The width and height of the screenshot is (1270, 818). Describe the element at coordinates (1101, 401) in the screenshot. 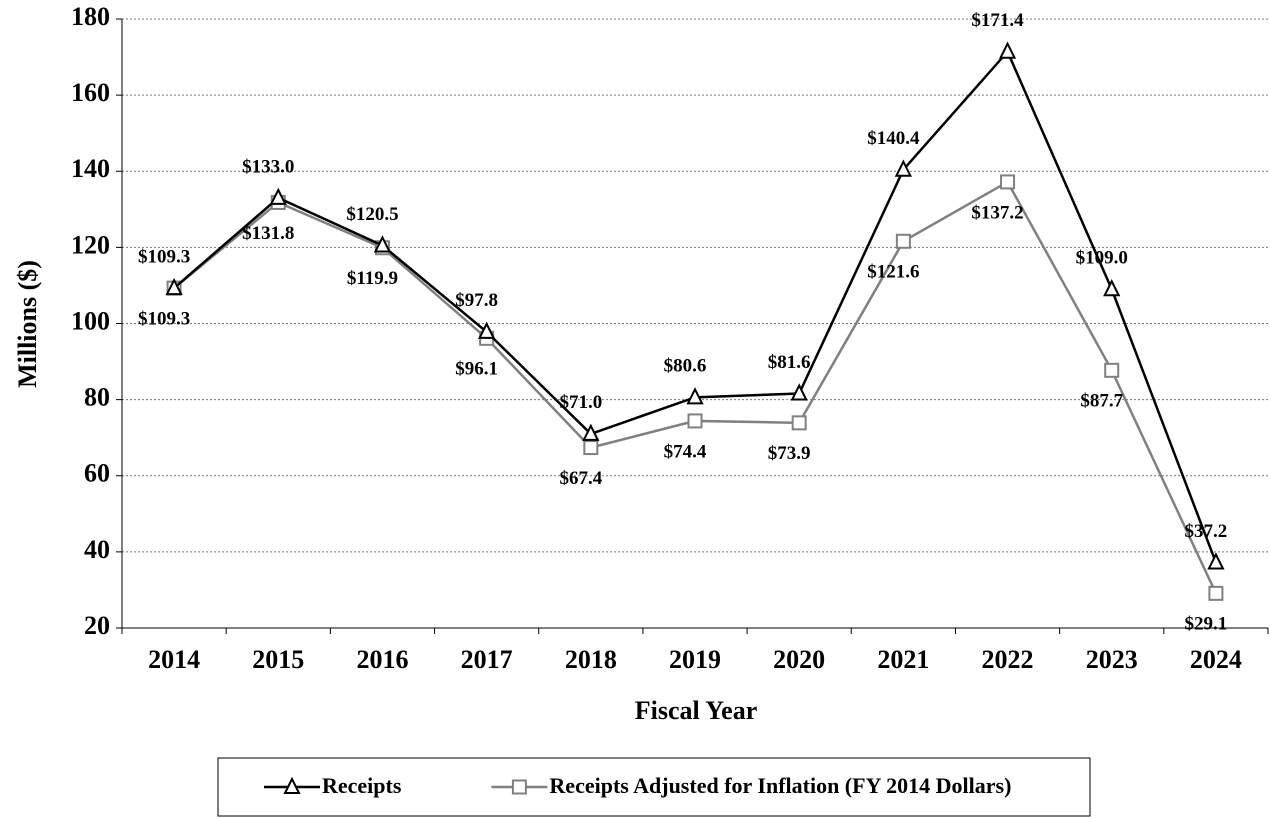

I see `data-label: $87.7` at that location.